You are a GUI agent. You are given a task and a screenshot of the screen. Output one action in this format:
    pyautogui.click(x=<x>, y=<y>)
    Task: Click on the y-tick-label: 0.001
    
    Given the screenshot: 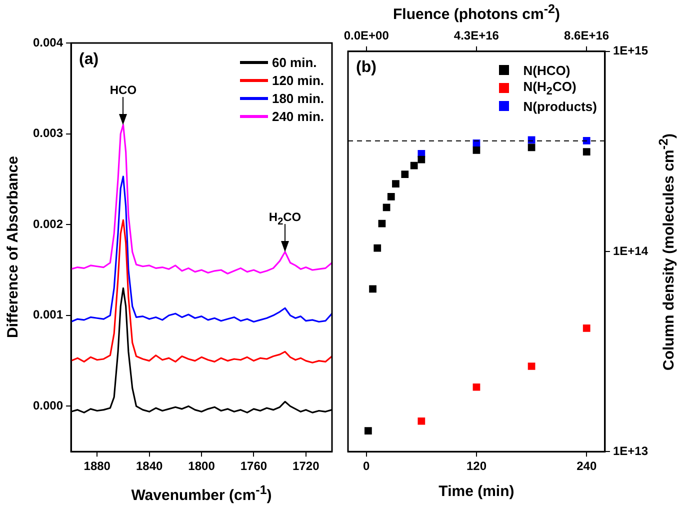 What is the action you would take?
    pyautogui.click(x=48, y=315)
    